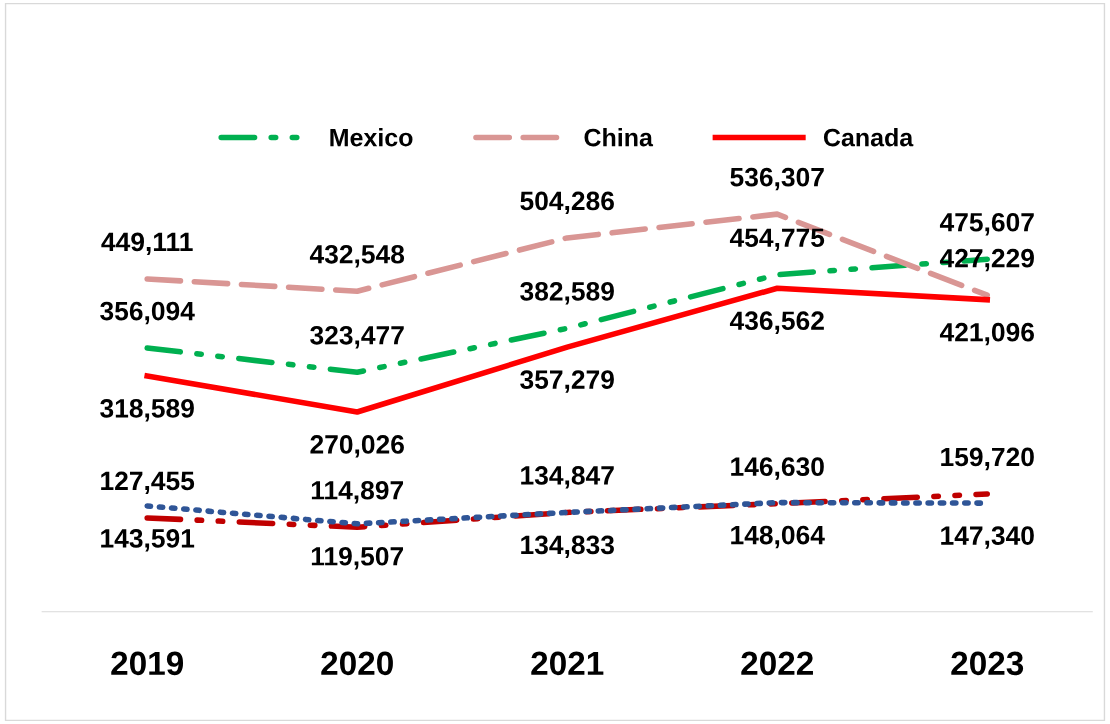  I want to click on data-label: 449,111, so click(147, 244).